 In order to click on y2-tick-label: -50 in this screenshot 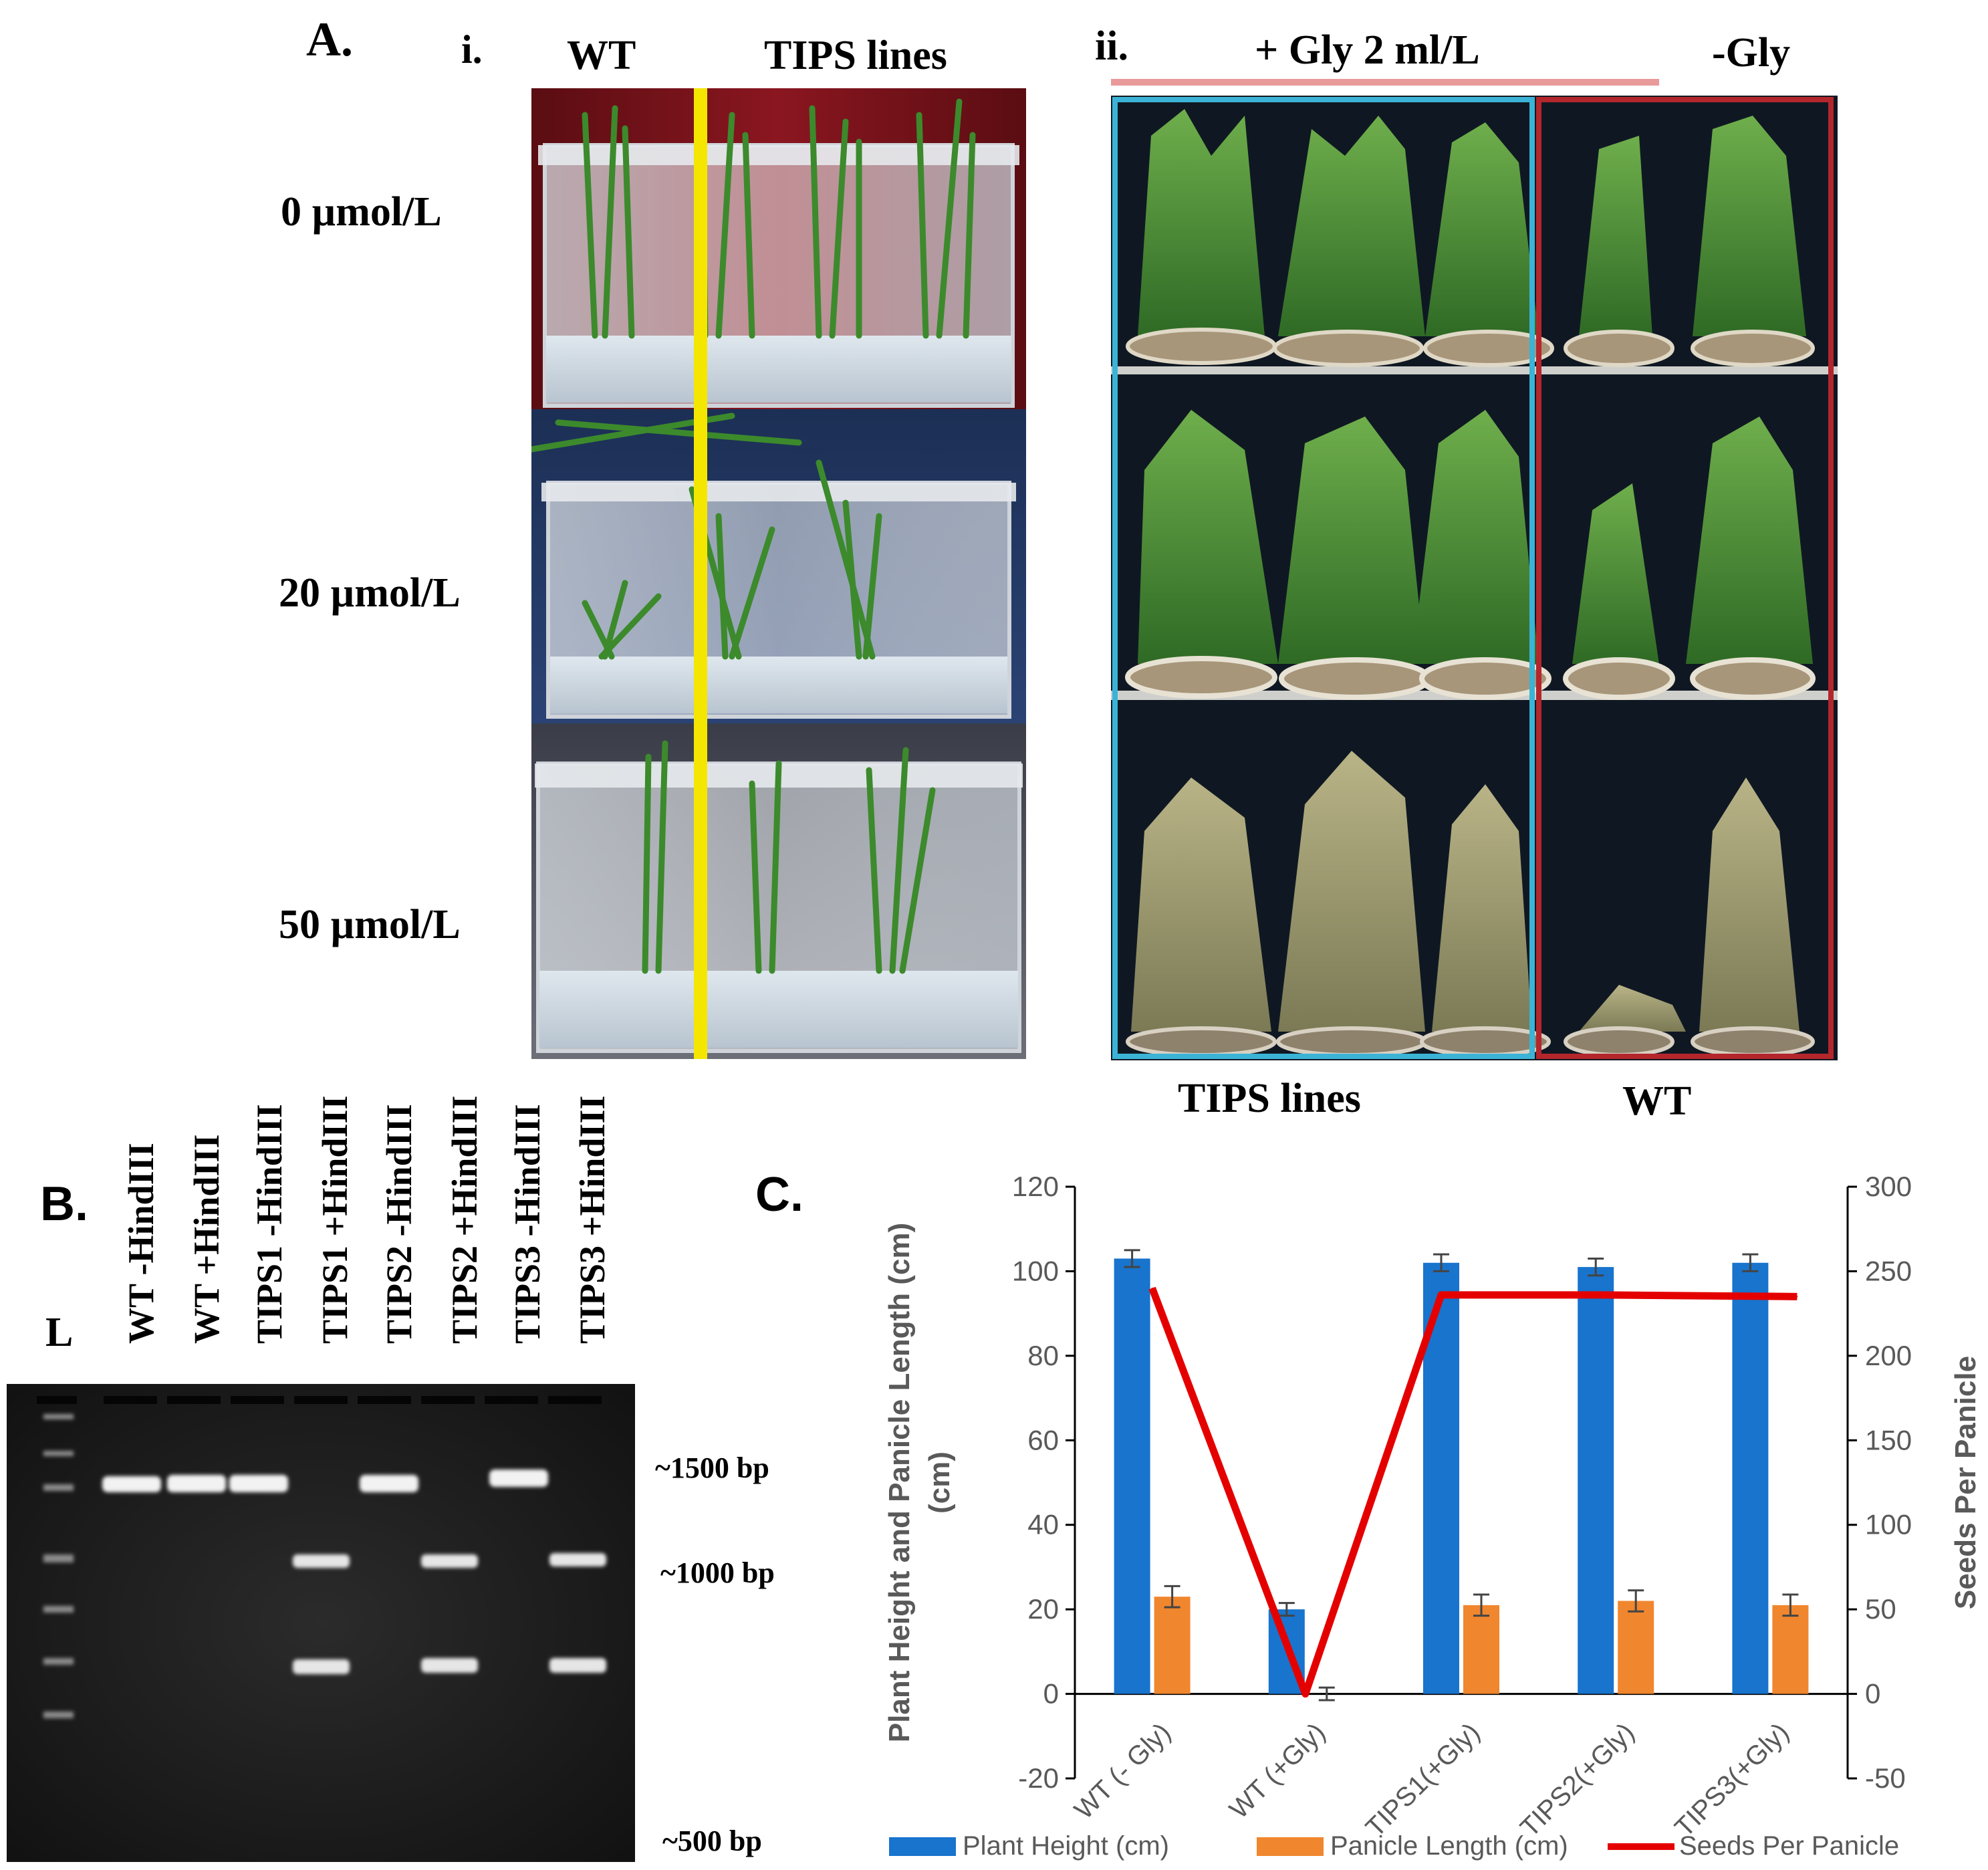, I will do `click(1885, 1778)`.